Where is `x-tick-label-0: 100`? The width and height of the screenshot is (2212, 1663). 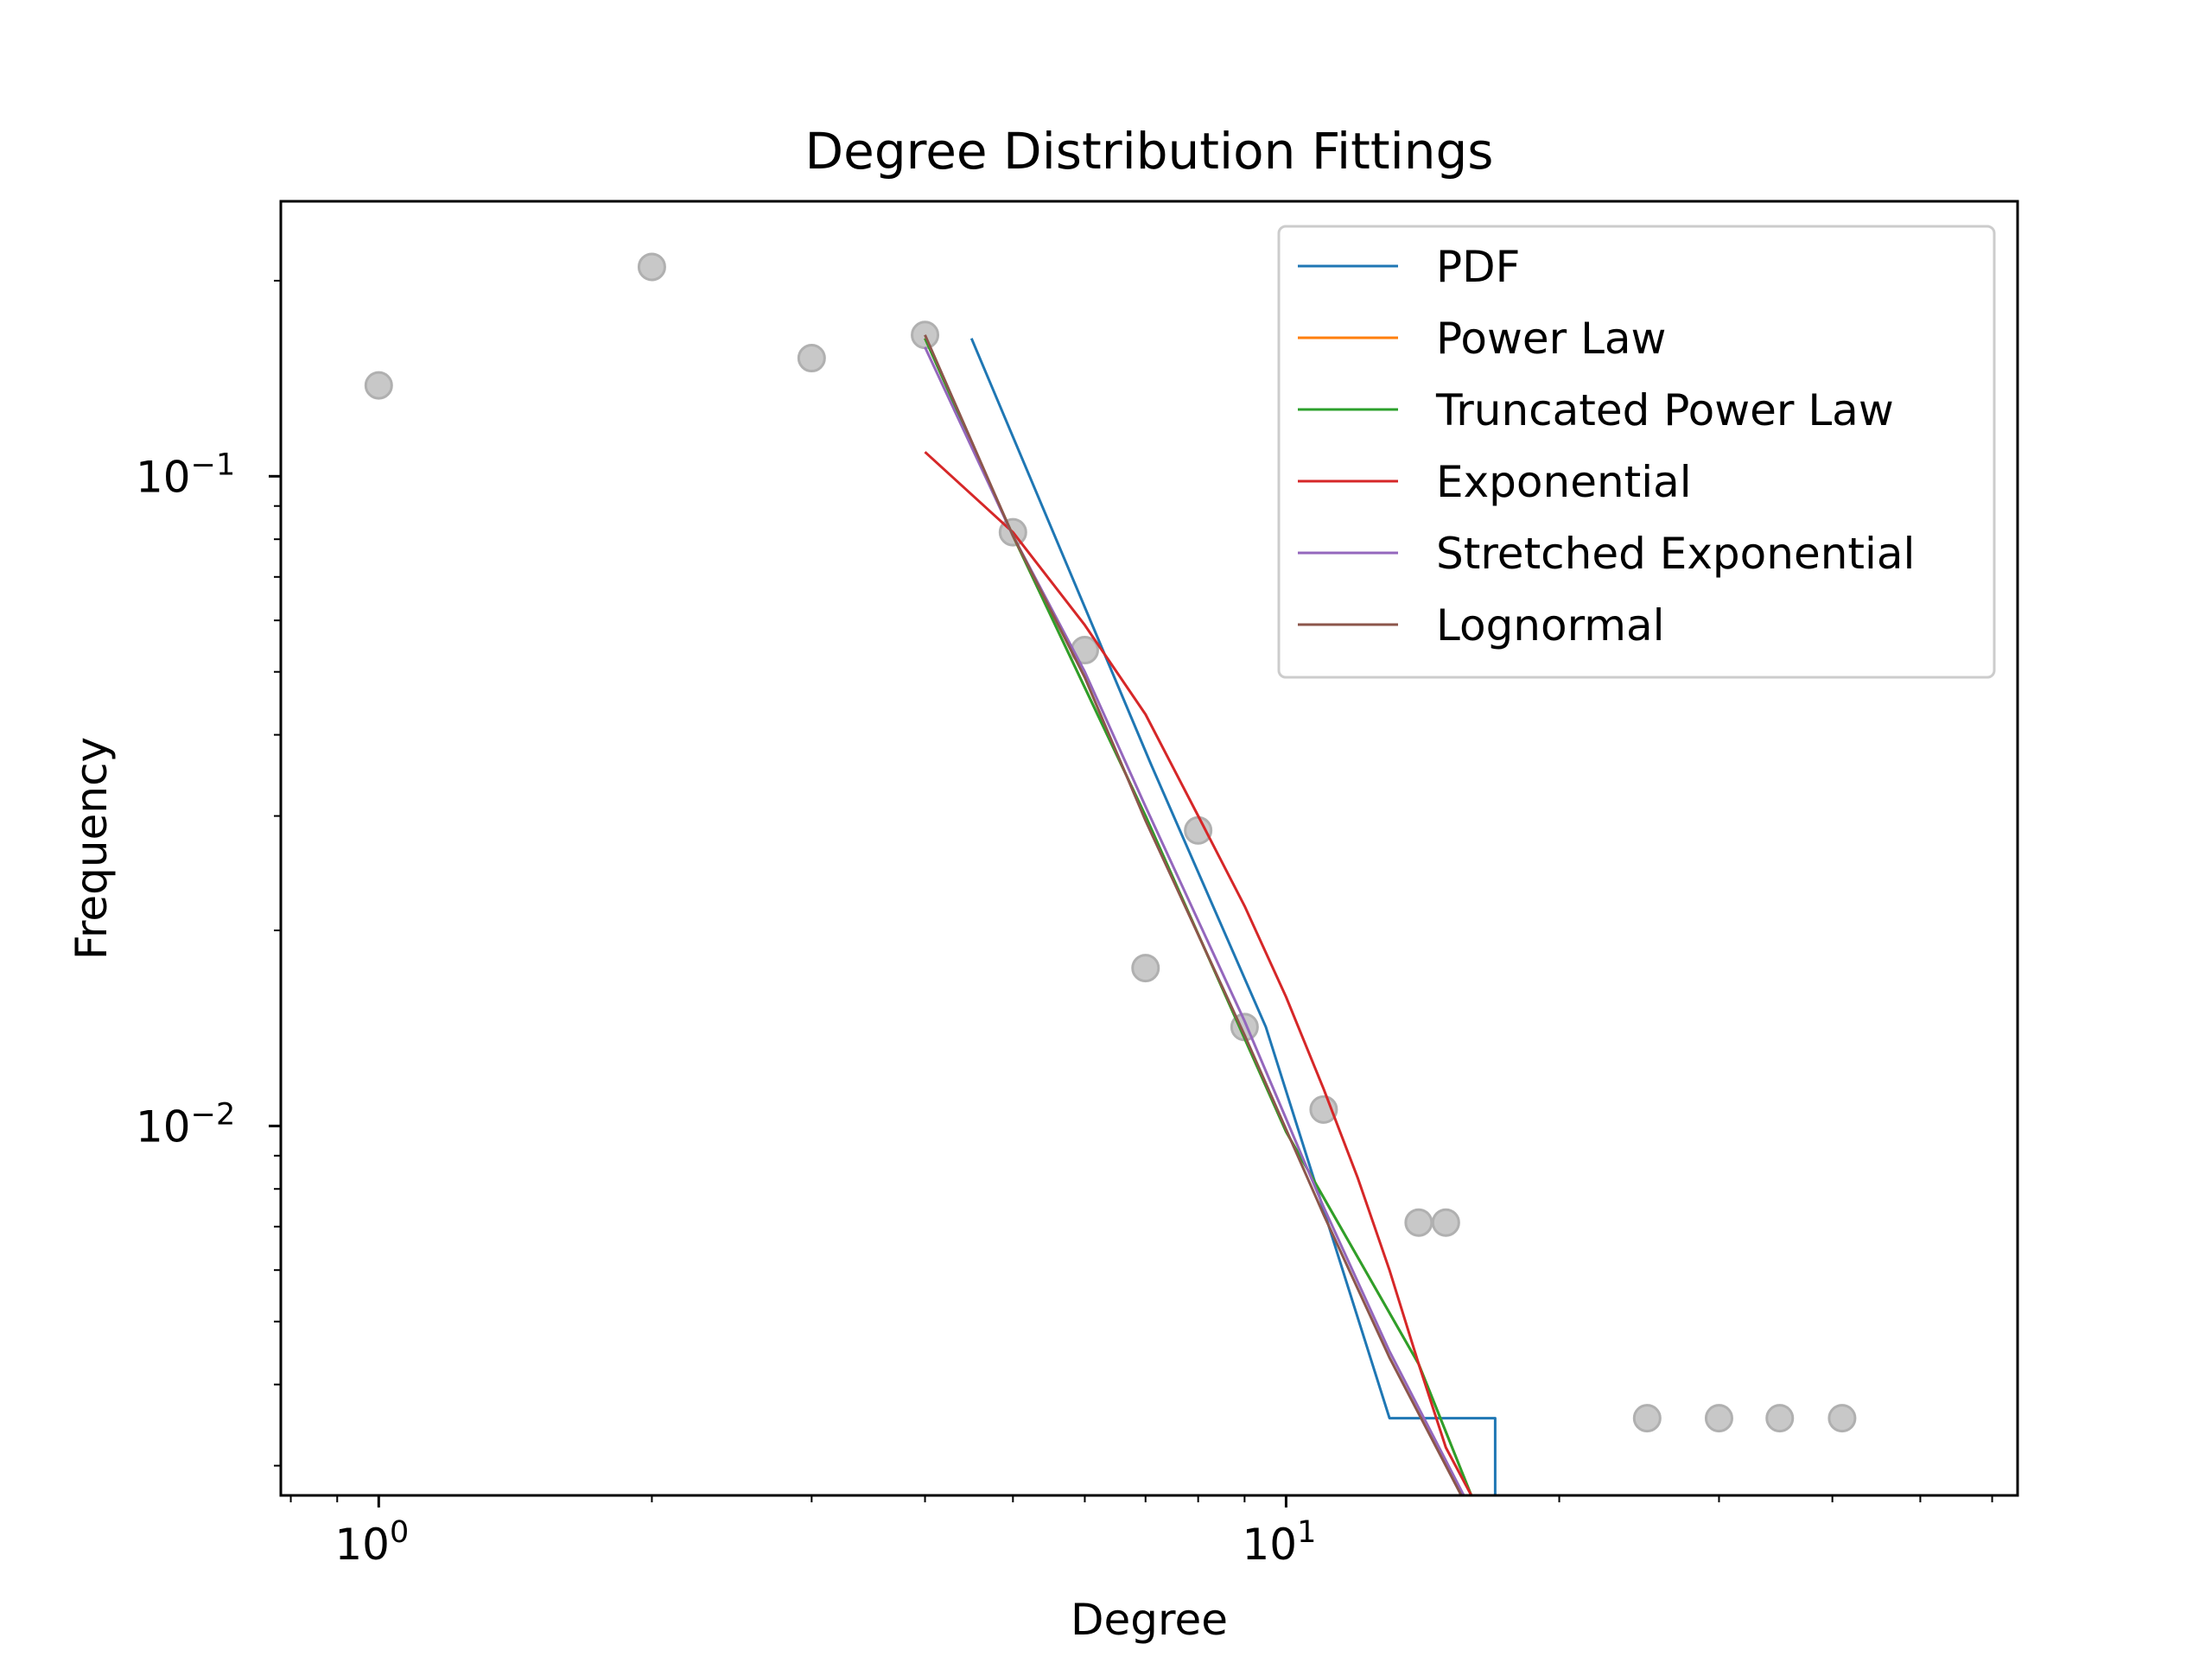 x-tick-label-0: 100 is located at coordinates (371, 1543).